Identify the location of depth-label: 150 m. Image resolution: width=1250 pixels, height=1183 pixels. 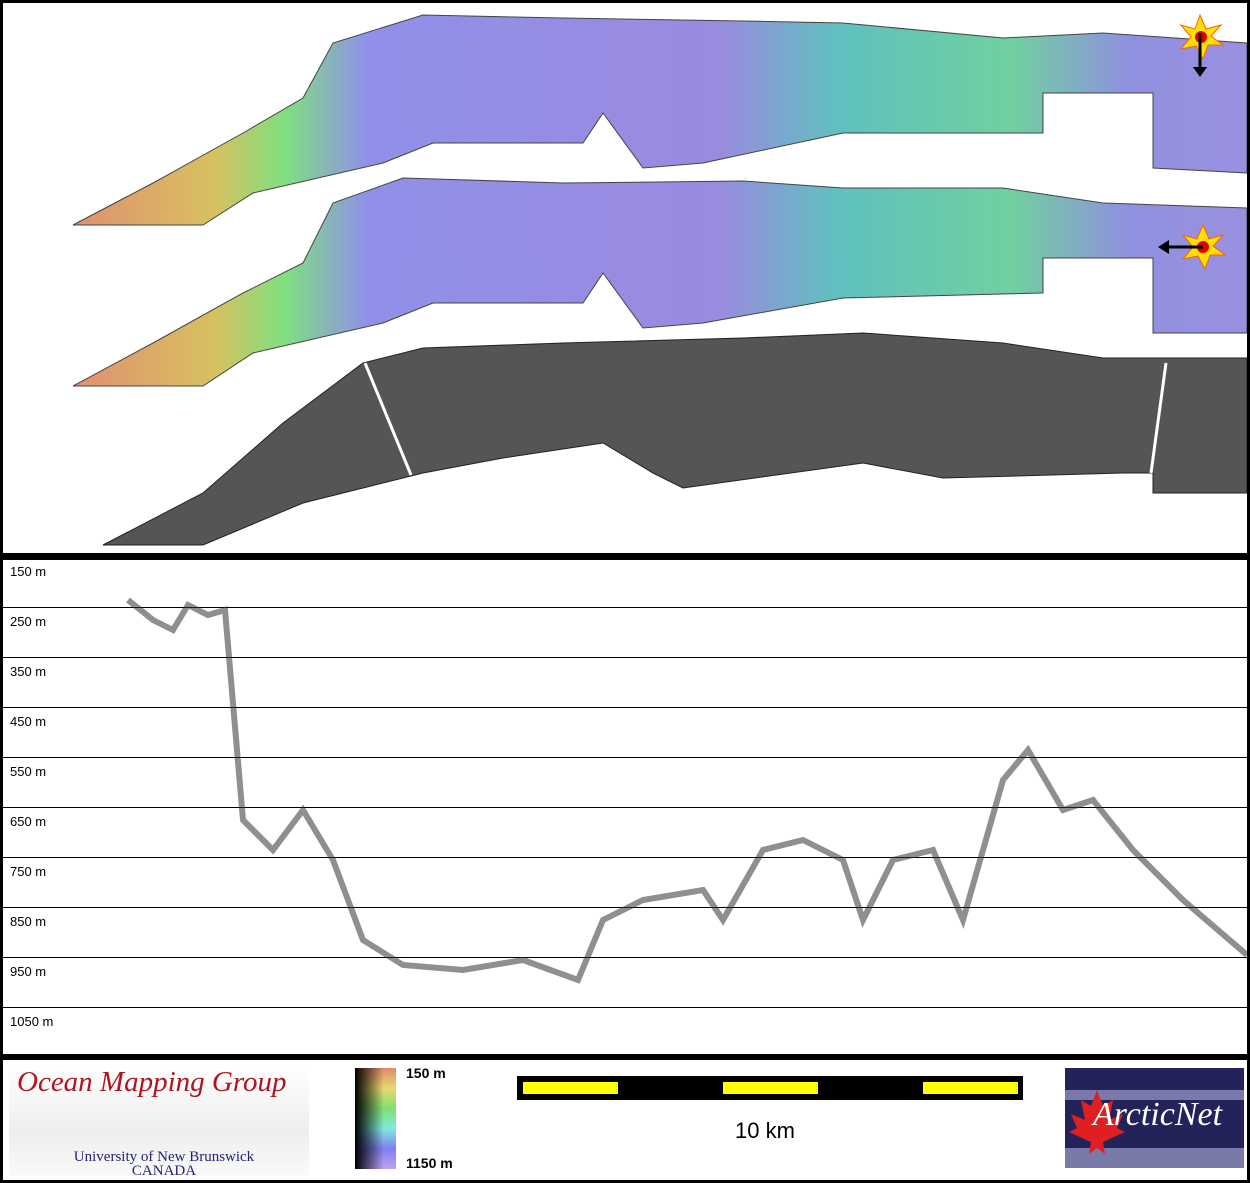
(28, 571).